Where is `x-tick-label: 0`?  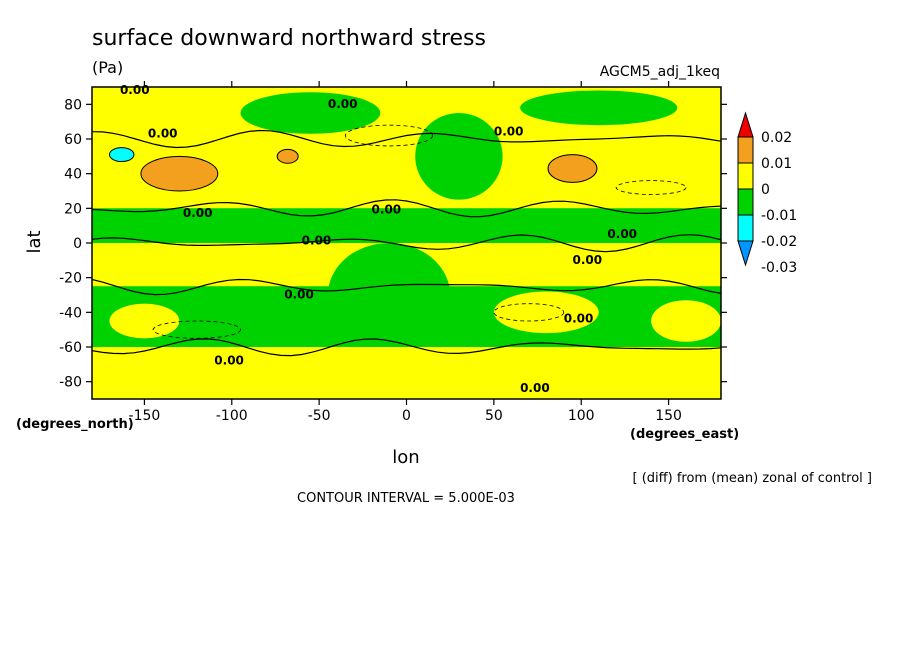 x-tick-label: 0 is located at coordinates (406, 416).